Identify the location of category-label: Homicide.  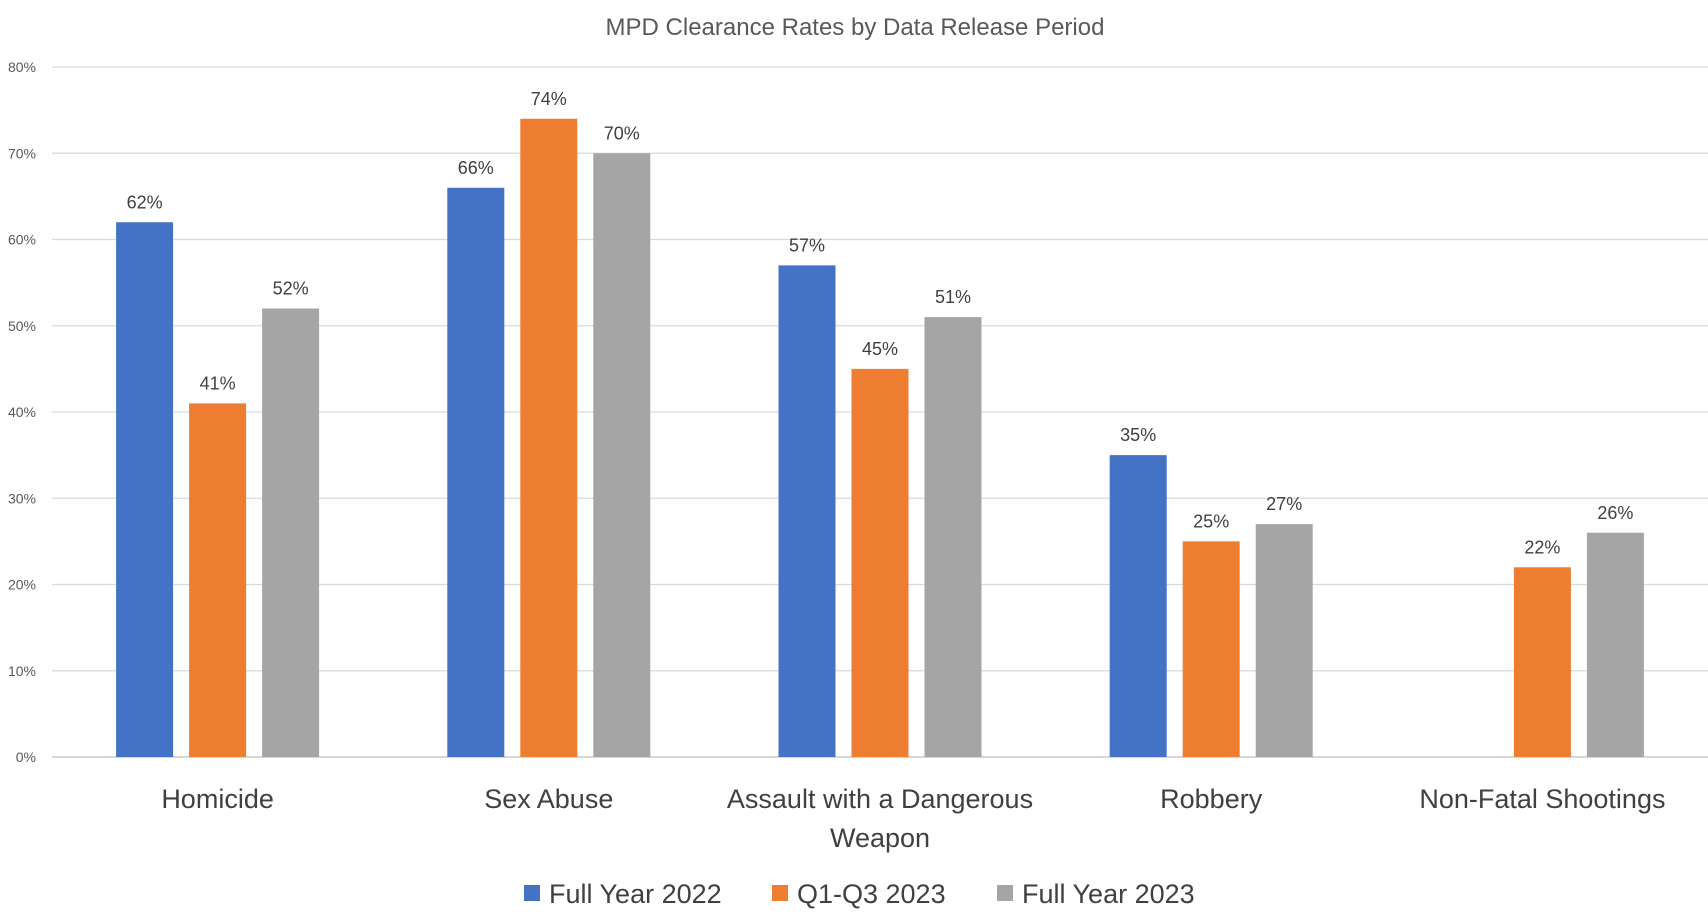
(217, 799).